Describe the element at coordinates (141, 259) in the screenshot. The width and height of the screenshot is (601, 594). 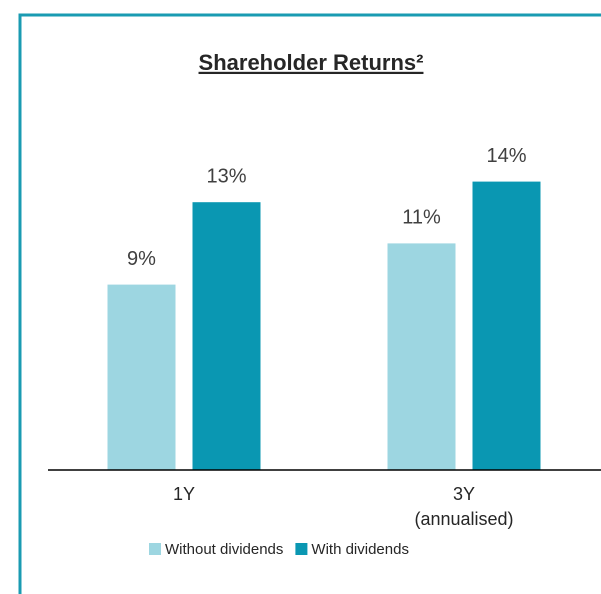
I see `value-label: 9%` at that location.